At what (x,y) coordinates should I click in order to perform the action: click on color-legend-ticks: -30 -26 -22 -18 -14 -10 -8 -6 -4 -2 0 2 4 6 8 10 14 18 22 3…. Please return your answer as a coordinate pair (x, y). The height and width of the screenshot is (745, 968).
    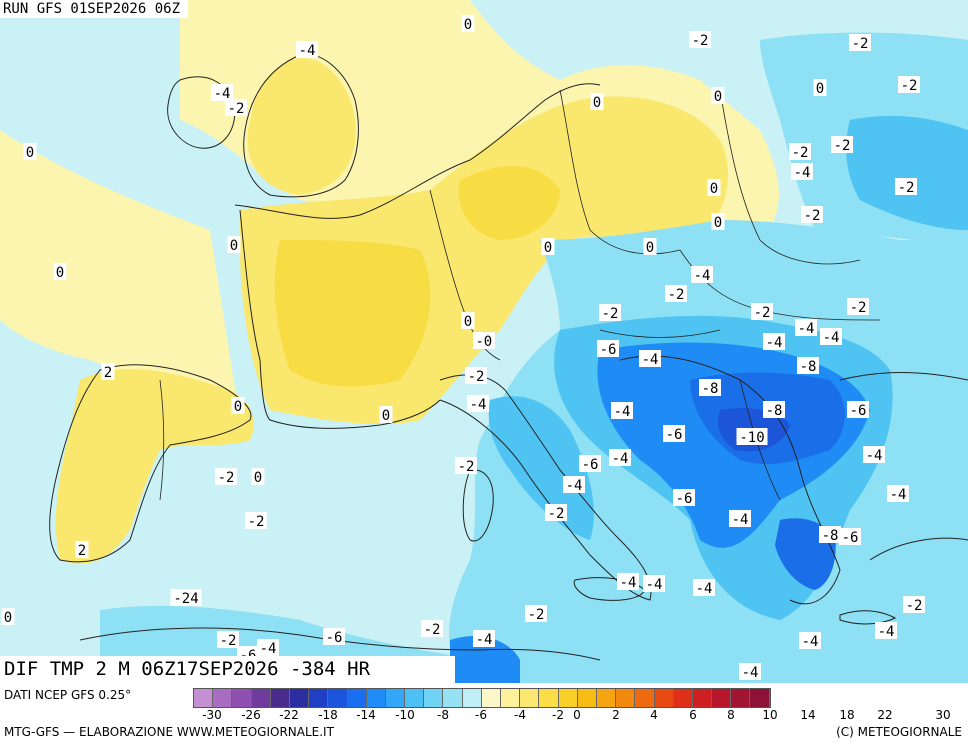
    Looking at the image, I should click on (484, 716).